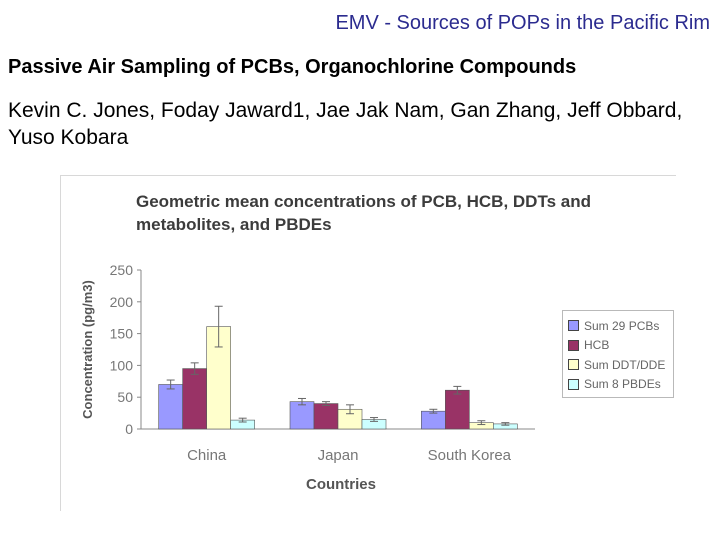  What do you see at coordinates (122, 334) in the screenshot?
I see `y-tick-label: 150` at bounding box center [122, 334].